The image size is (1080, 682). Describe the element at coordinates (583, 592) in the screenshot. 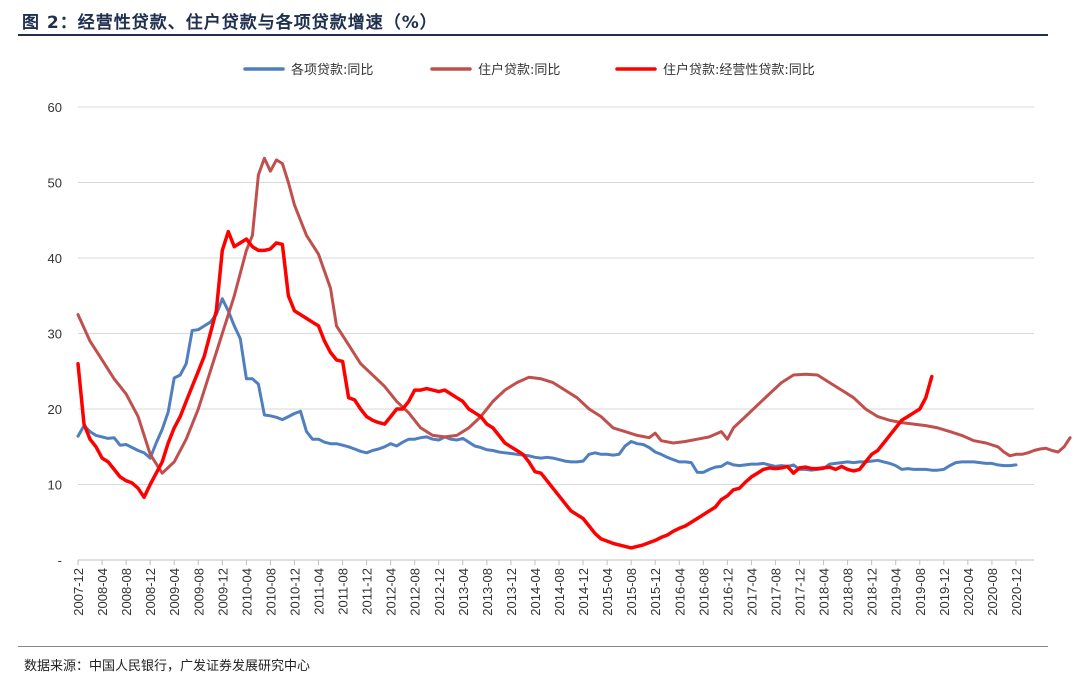

I see `x-tick-label: 2014-12` at that location.